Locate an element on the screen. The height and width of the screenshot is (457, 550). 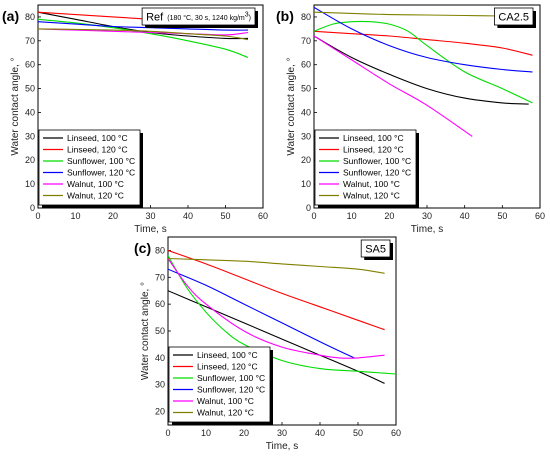
panel-label: (a) is located at coordinates (10, 16).